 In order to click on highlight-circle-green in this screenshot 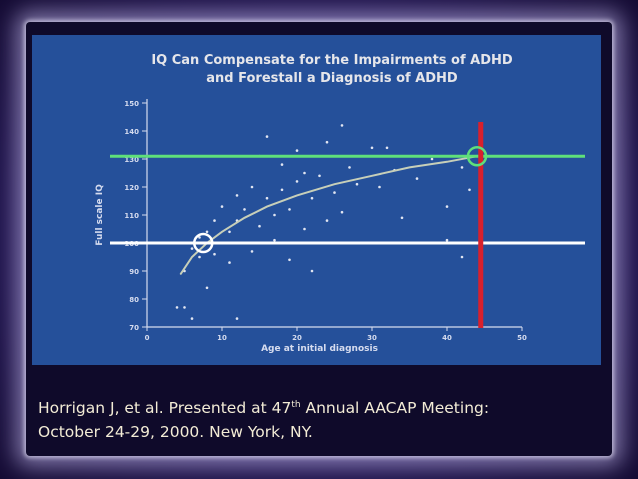, I will do `click(477, 156)`.